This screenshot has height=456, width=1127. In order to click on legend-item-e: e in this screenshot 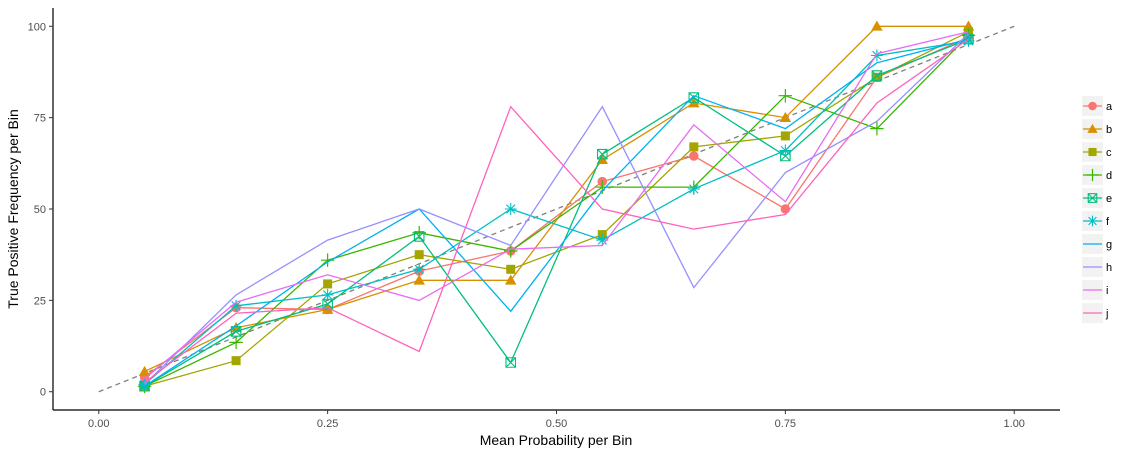, I will do `click(1097, 198)`.